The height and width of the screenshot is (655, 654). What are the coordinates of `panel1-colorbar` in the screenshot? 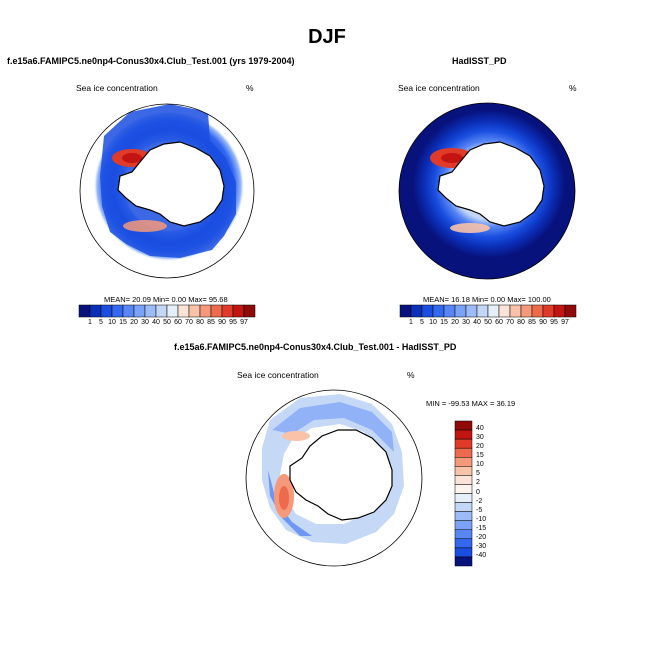 It's located at (167, 311).